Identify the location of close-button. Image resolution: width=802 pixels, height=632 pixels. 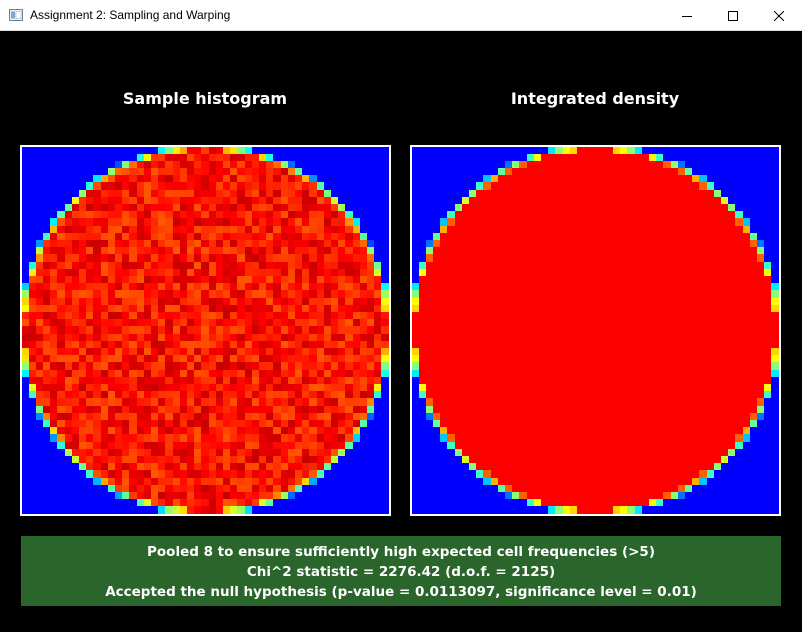
(779, 15).